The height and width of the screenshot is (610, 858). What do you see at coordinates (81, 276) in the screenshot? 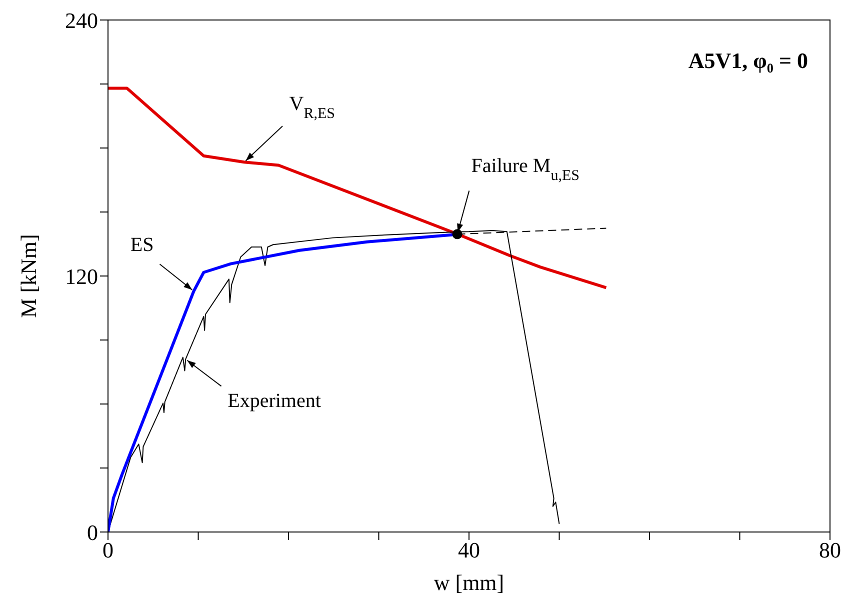
I see `y-tick-label: 120` at bounding box center [81, 276].